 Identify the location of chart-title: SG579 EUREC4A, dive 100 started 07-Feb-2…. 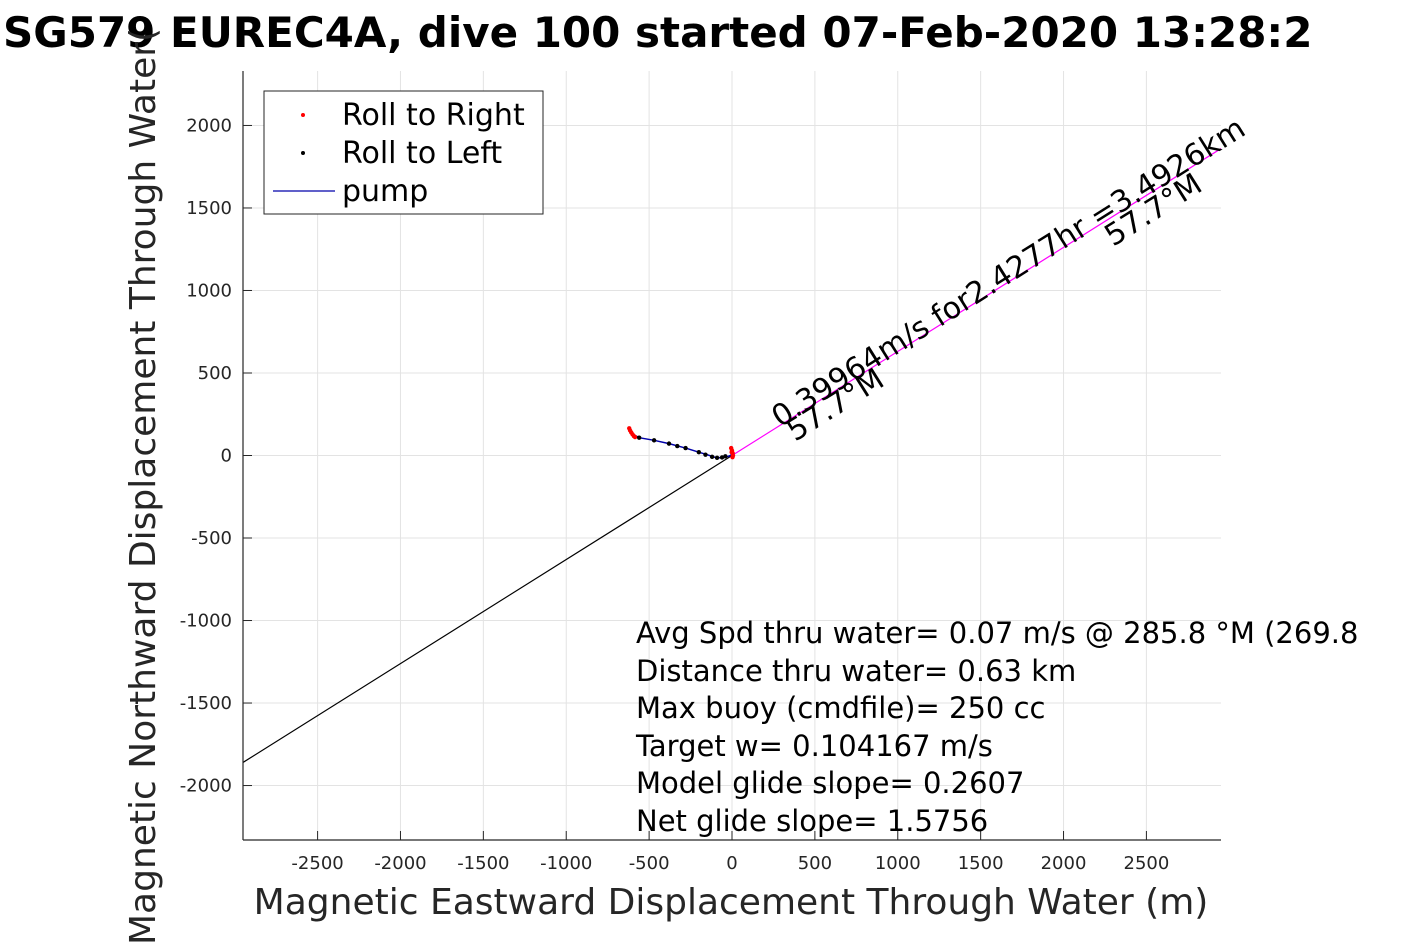
(657, 32).